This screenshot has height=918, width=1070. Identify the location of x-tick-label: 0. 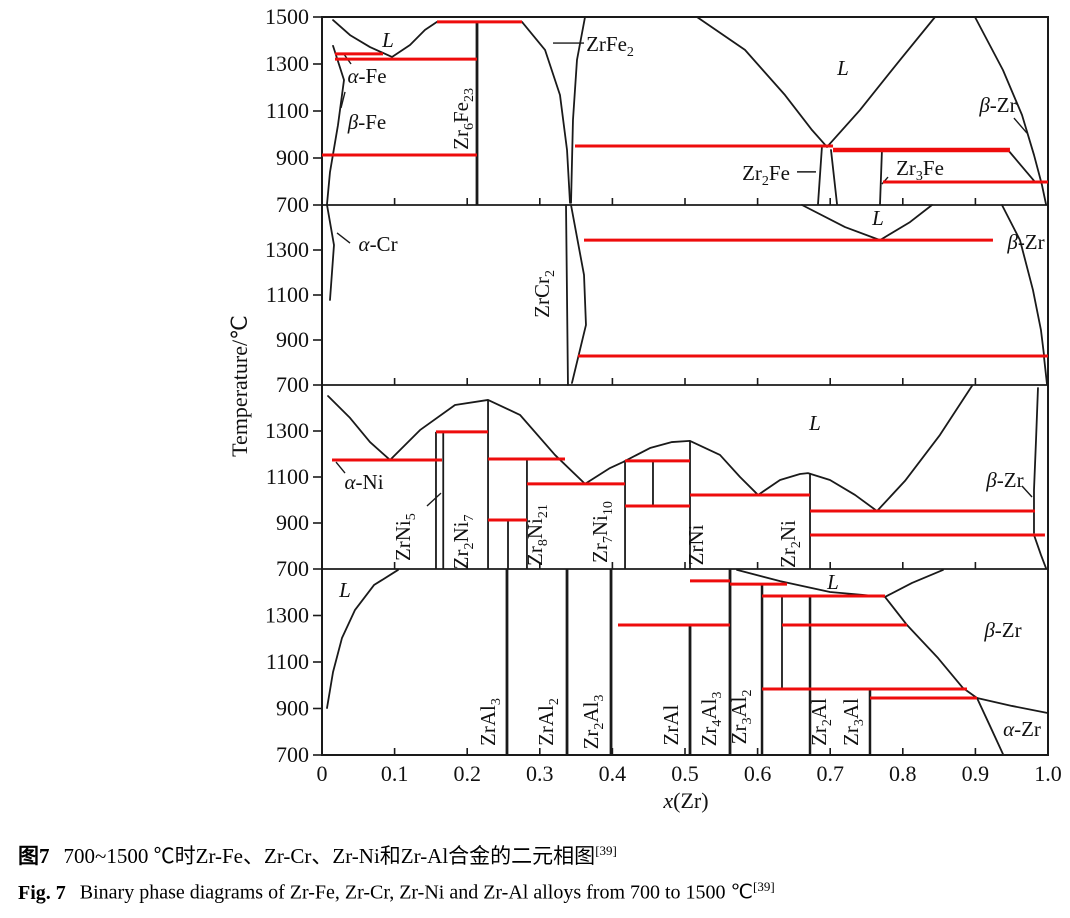
(322, 773).